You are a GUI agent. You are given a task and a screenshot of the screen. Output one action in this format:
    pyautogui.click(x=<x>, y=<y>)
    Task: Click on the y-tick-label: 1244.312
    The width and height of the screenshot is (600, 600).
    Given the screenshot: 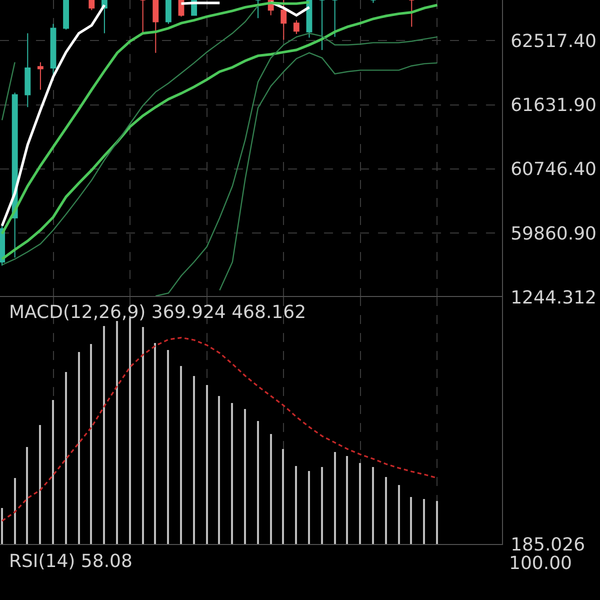 What is the action you would take?
    pyautogui.click(x=553, y=297)
    